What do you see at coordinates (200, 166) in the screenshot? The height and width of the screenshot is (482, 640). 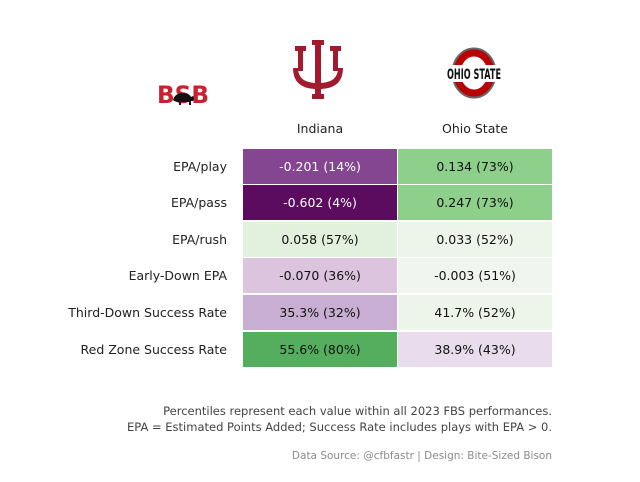 I see `row-label-epa-play: EPA/play` at bounding box center [200, 166].